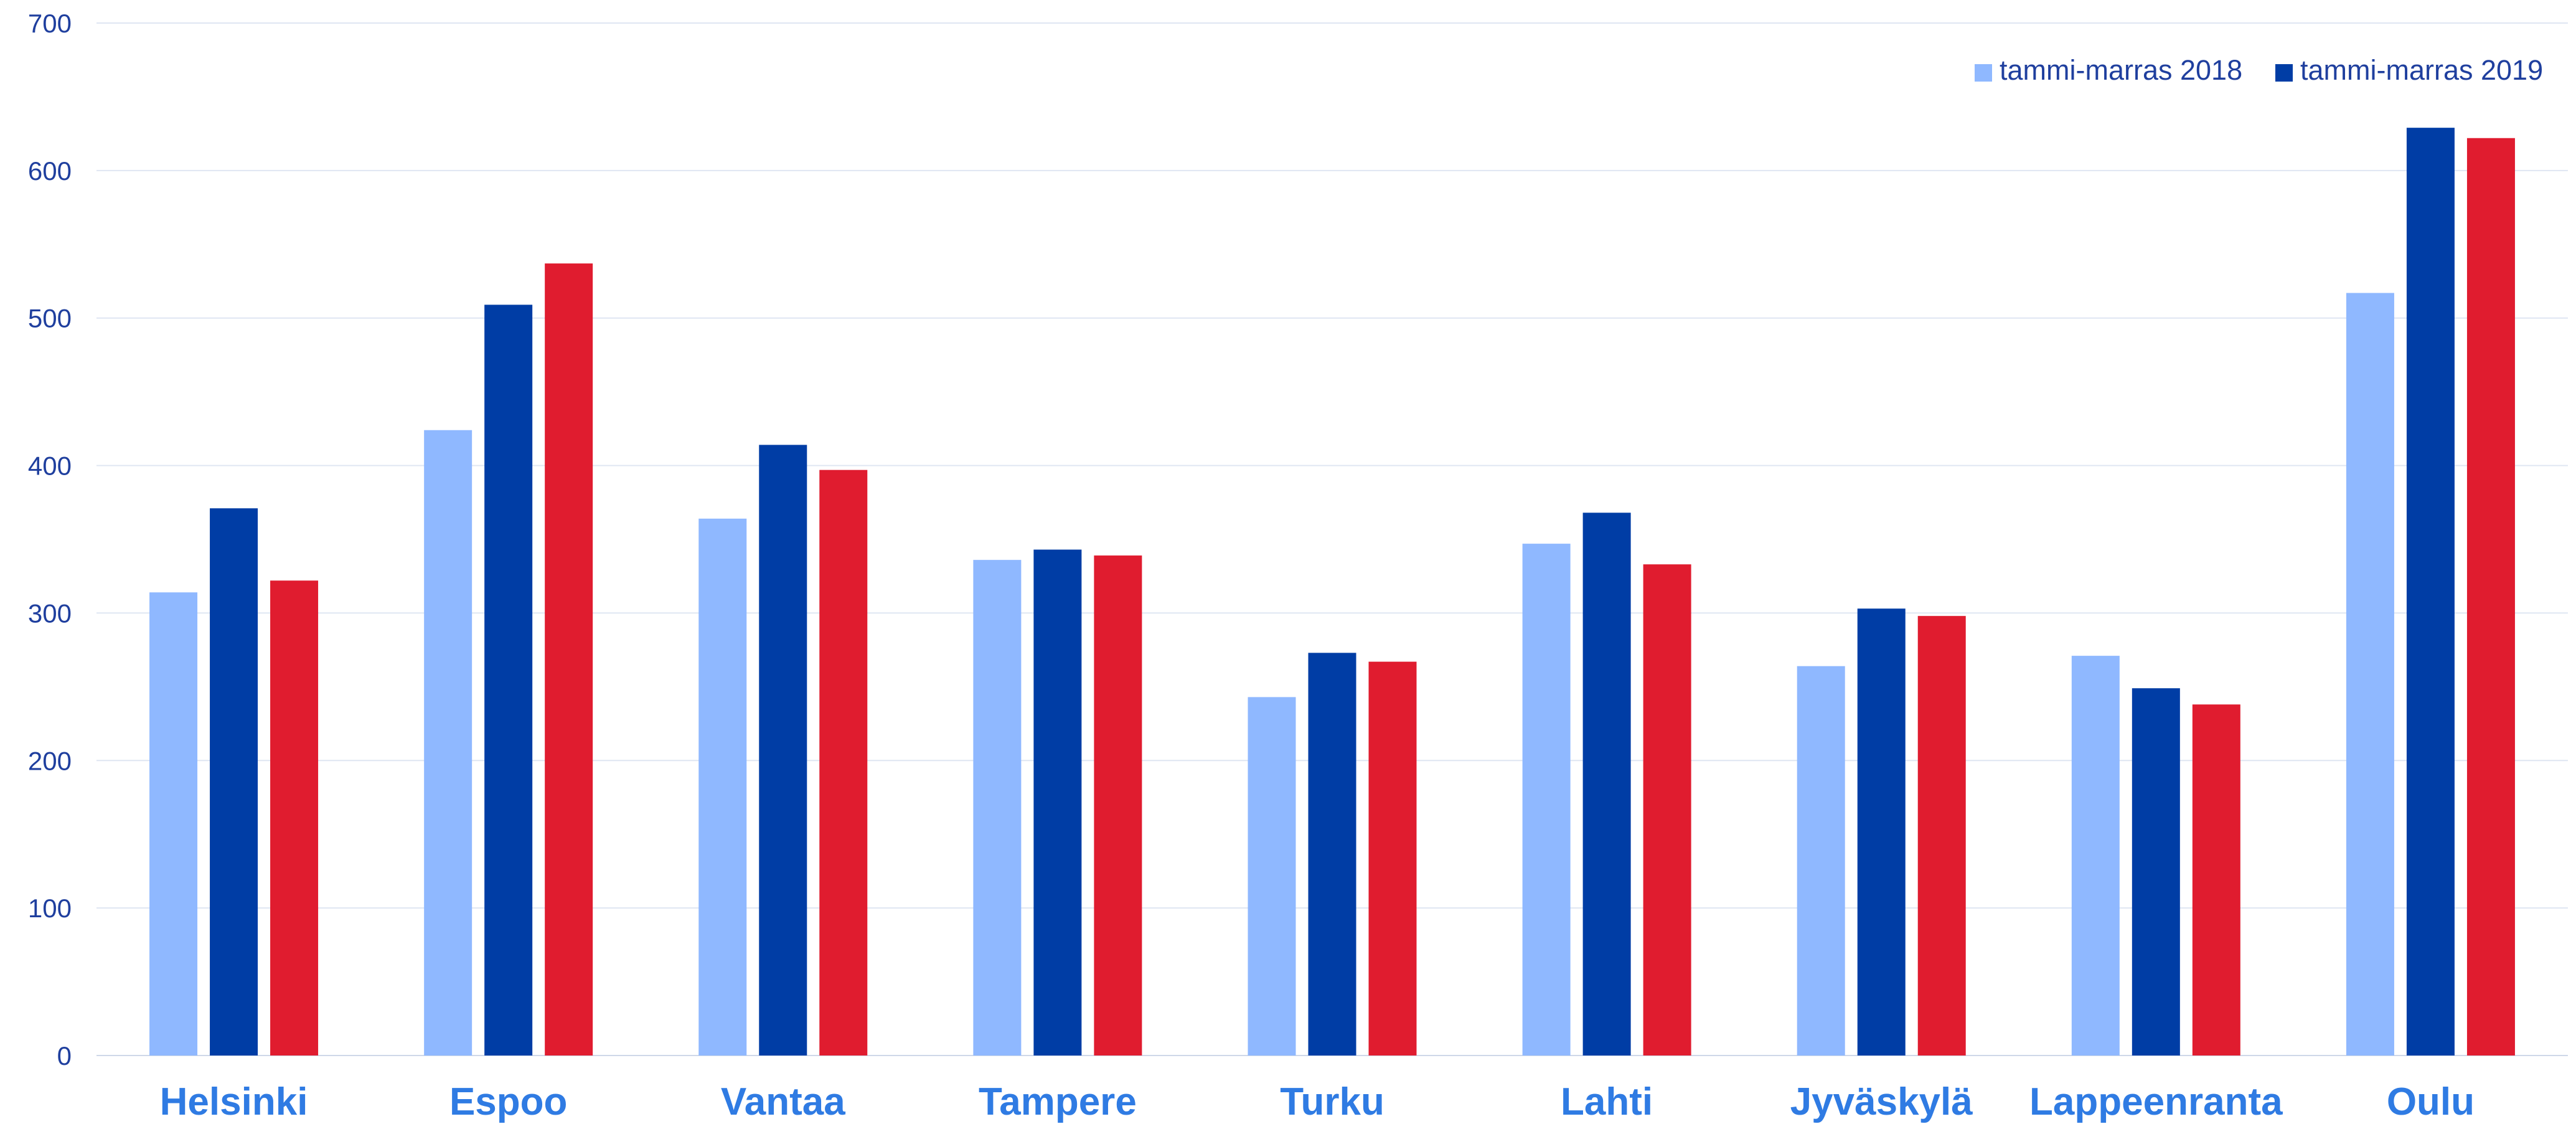 The height and width of the screenshot is (1124, 2576). I want to click on y-tick-label: 0, so click(64, 1055).